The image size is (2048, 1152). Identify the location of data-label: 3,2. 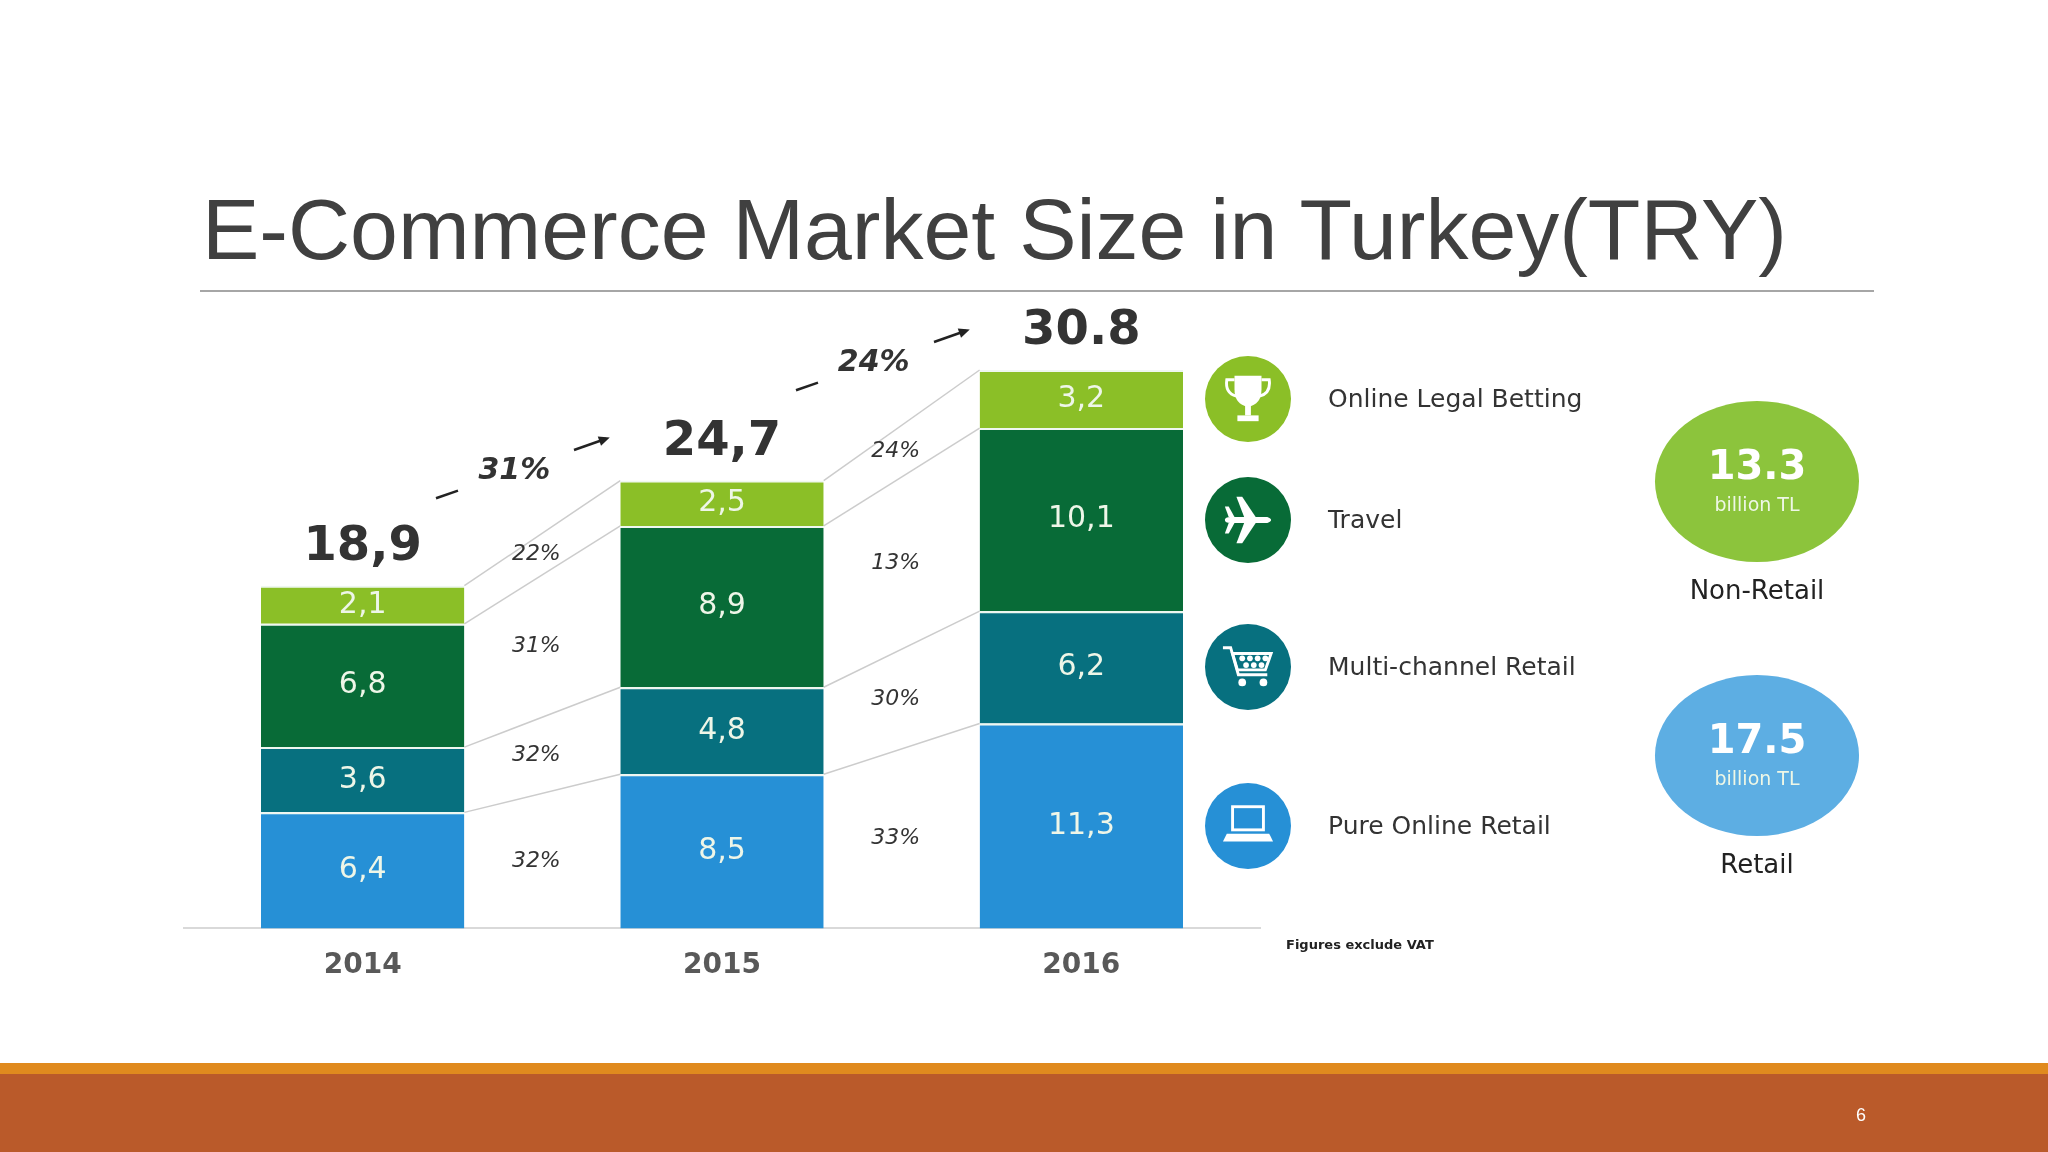
(1081, 396).